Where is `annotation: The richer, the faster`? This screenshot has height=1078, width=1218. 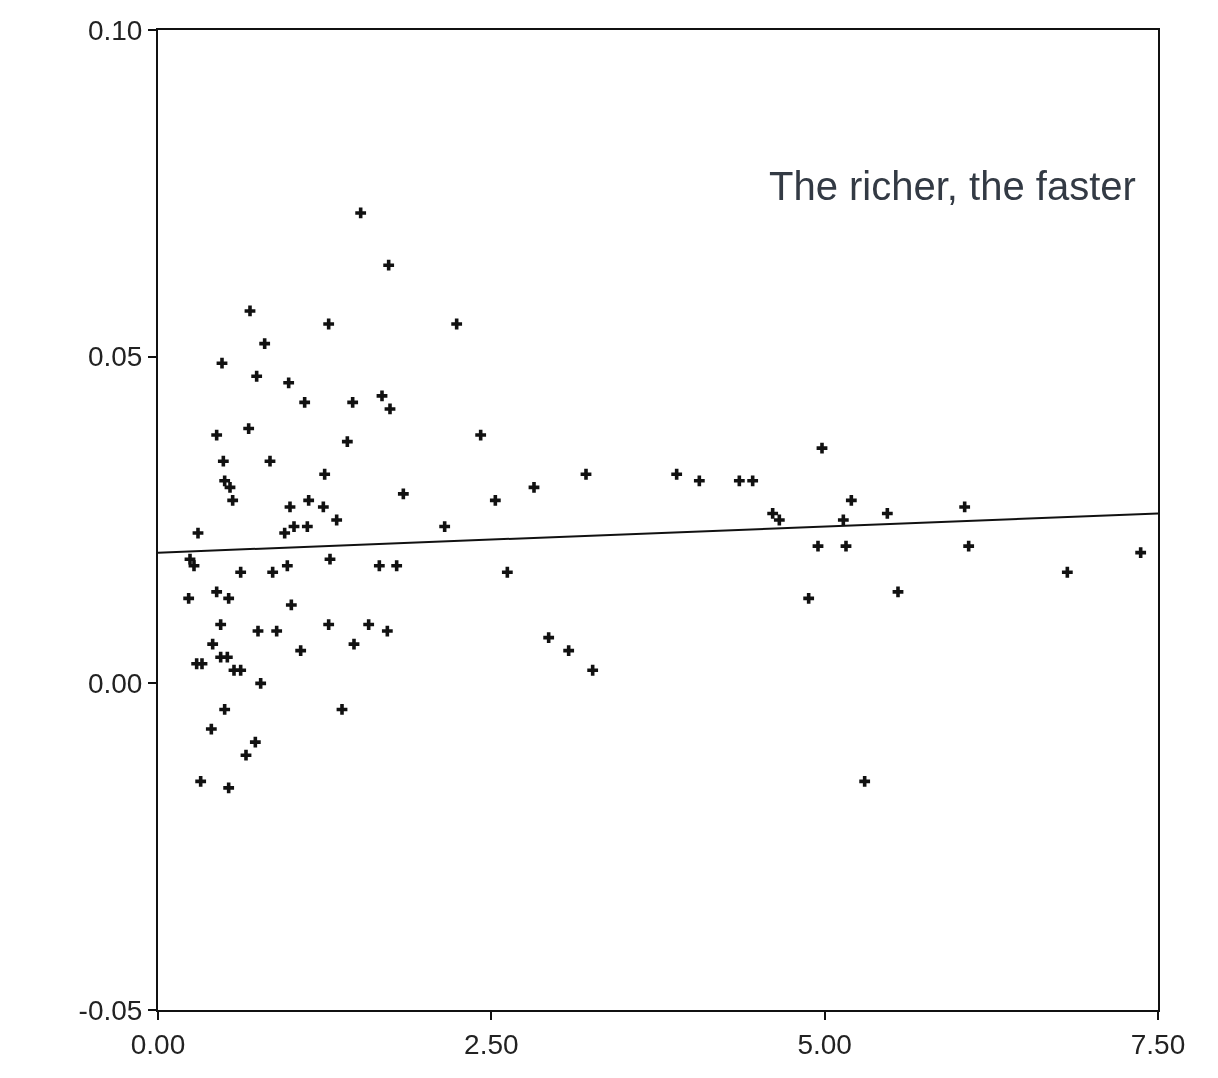 annotation: The richer, the faster is located at coordinates (952, 186).